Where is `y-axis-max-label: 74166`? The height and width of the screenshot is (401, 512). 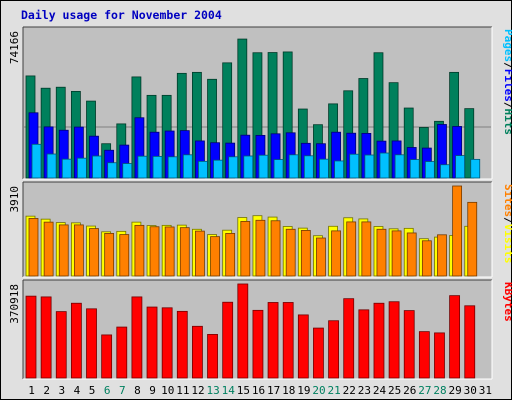 y-axis-max-label: 74166 is located at coordinates (14, 47).